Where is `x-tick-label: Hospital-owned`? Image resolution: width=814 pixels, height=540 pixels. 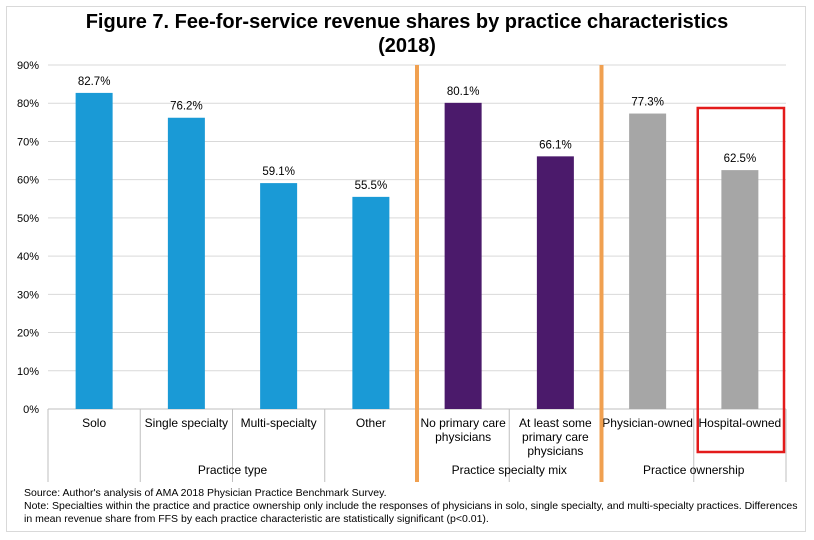 x-tick-label: Hospital-owned is located at coordinates (740, 423).